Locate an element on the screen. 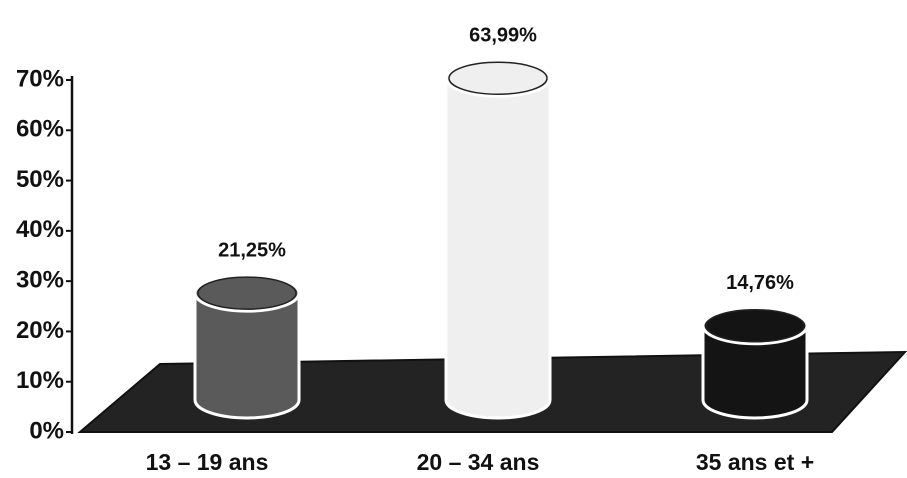 The width and height of the screenshot is (907, 478). y-tick-label: 20% is located at coordinates (40, 330).